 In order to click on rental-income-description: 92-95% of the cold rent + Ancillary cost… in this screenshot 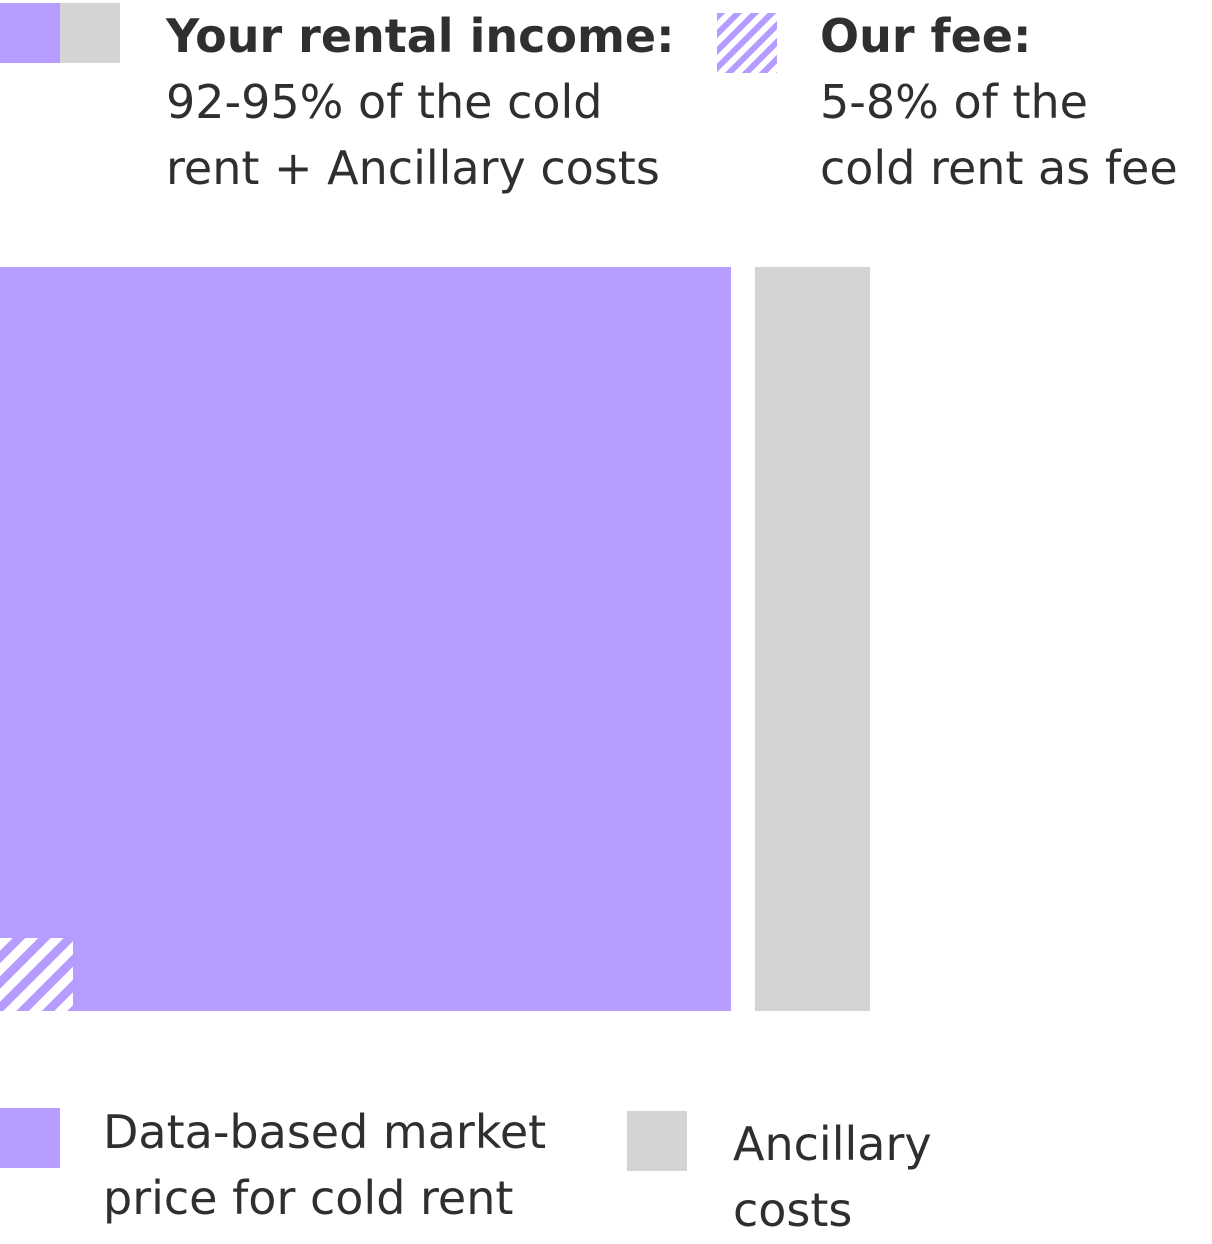, I will do `click(413, 135)`.